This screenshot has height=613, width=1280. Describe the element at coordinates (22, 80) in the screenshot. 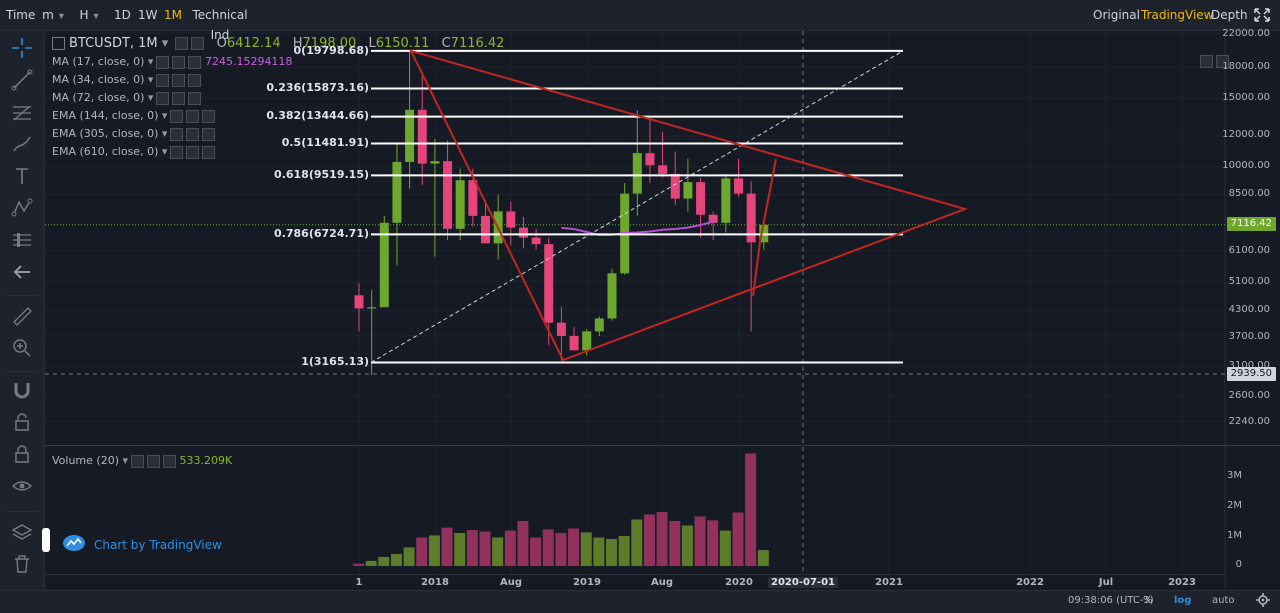

I see `trend-line-icon` at that location.